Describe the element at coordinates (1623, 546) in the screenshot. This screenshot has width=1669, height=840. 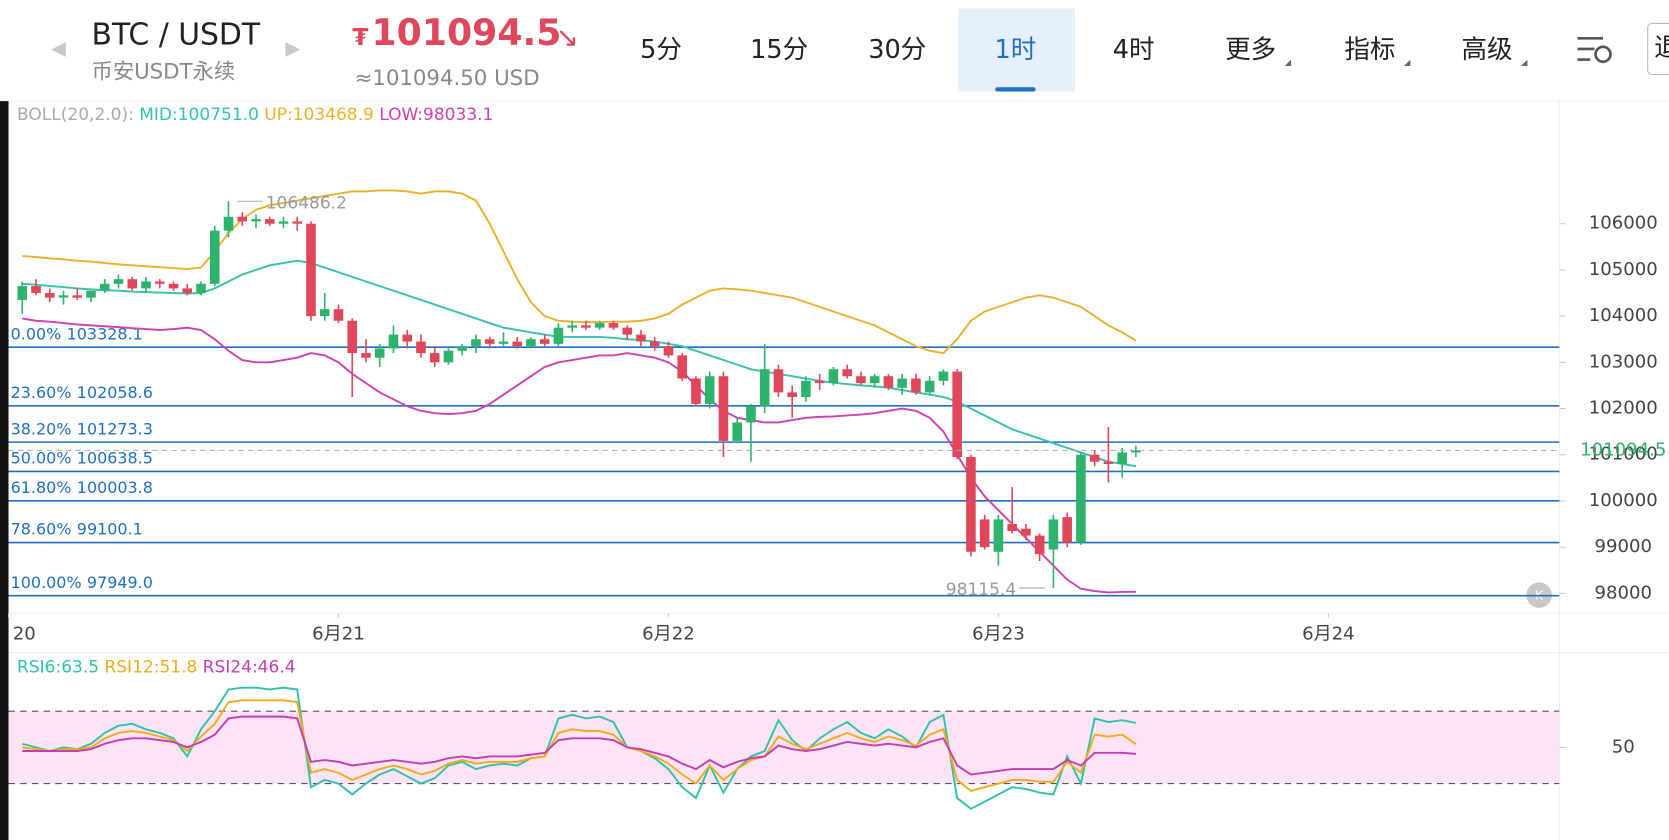
I see `y-tick-label: 99000` at that location.